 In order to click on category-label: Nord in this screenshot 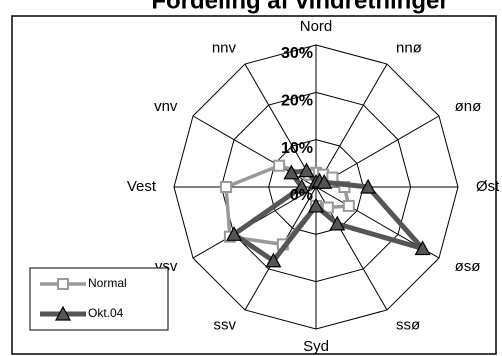, I will do `click(316, 26)`.